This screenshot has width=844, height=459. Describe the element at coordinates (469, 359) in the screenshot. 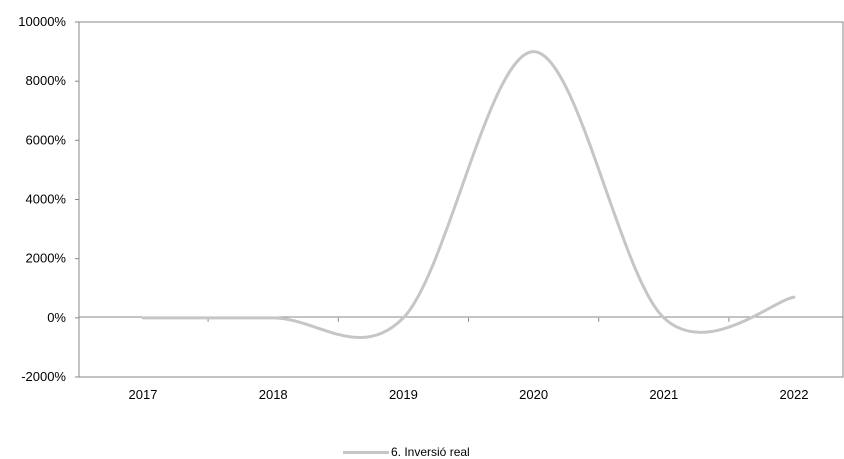

I see `x-axis: 2017 2018 2019 2020 2021 2022` at that location.